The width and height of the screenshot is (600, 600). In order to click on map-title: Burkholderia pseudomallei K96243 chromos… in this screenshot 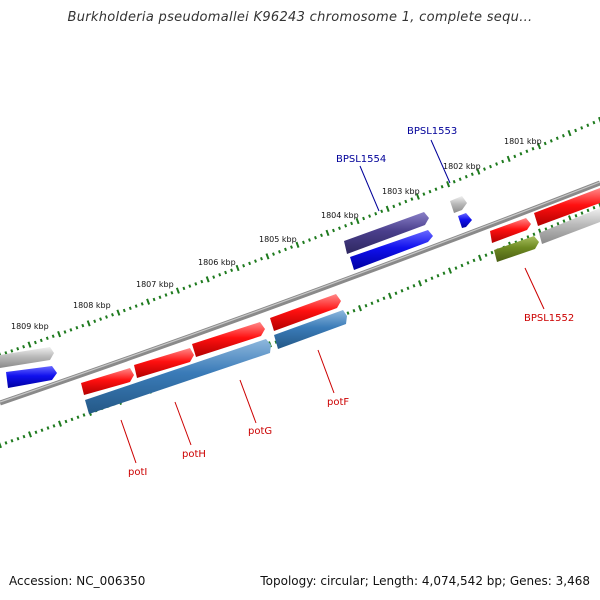, I will do `click(300, 17)`.